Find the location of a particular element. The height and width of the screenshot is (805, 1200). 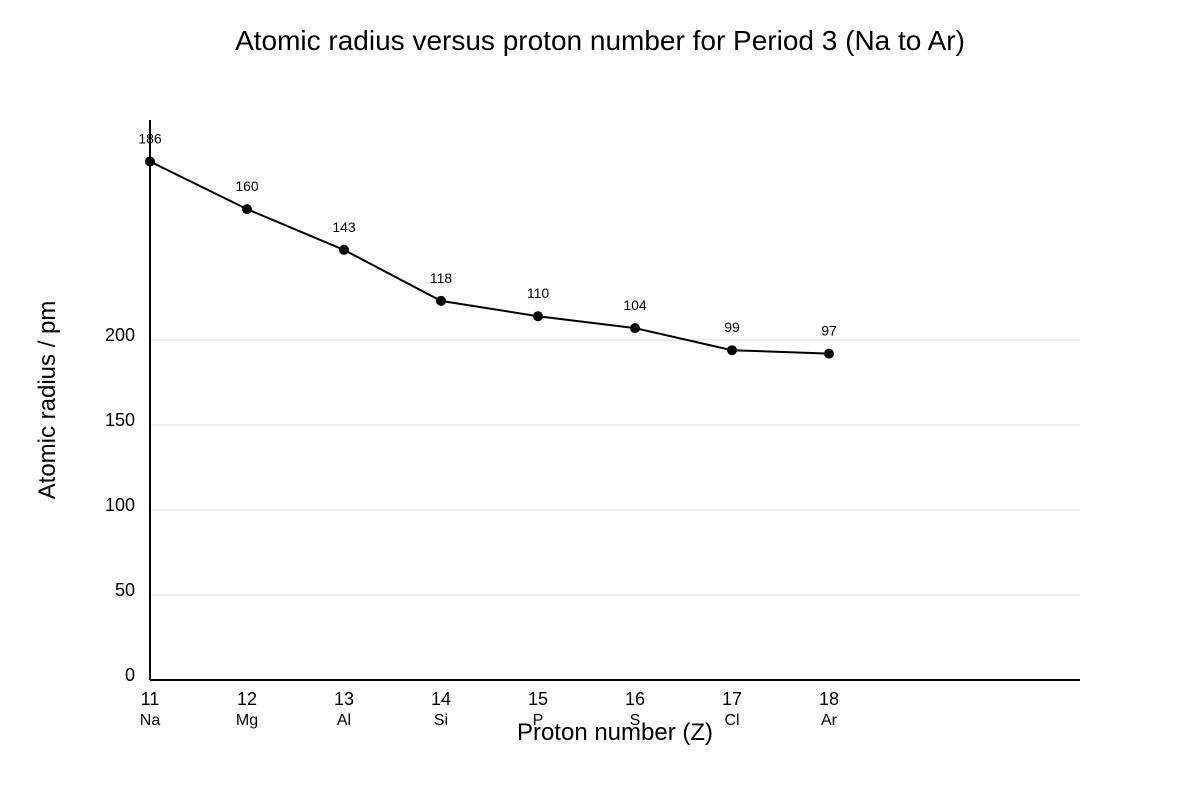

data-label: 143 is located at coordinates (344, 227).